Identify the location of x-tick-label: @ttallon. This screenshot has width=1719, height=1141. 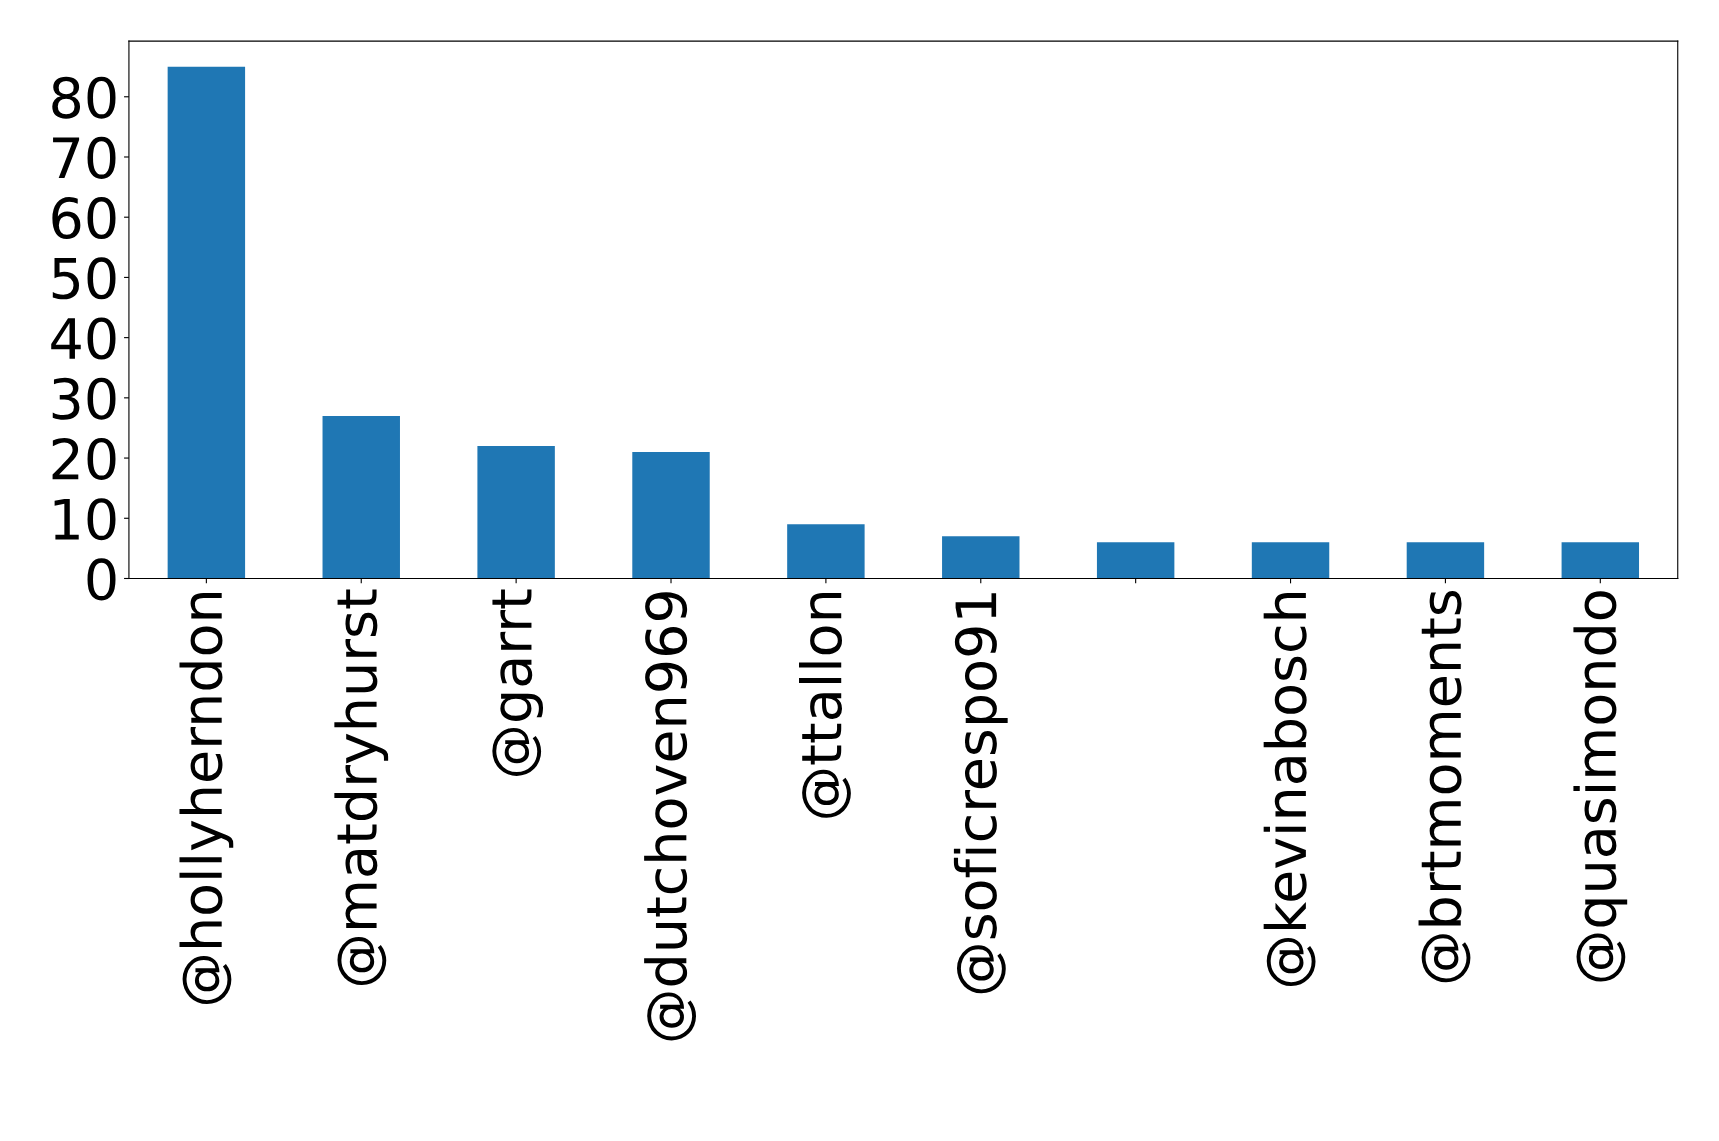
(825, 705).